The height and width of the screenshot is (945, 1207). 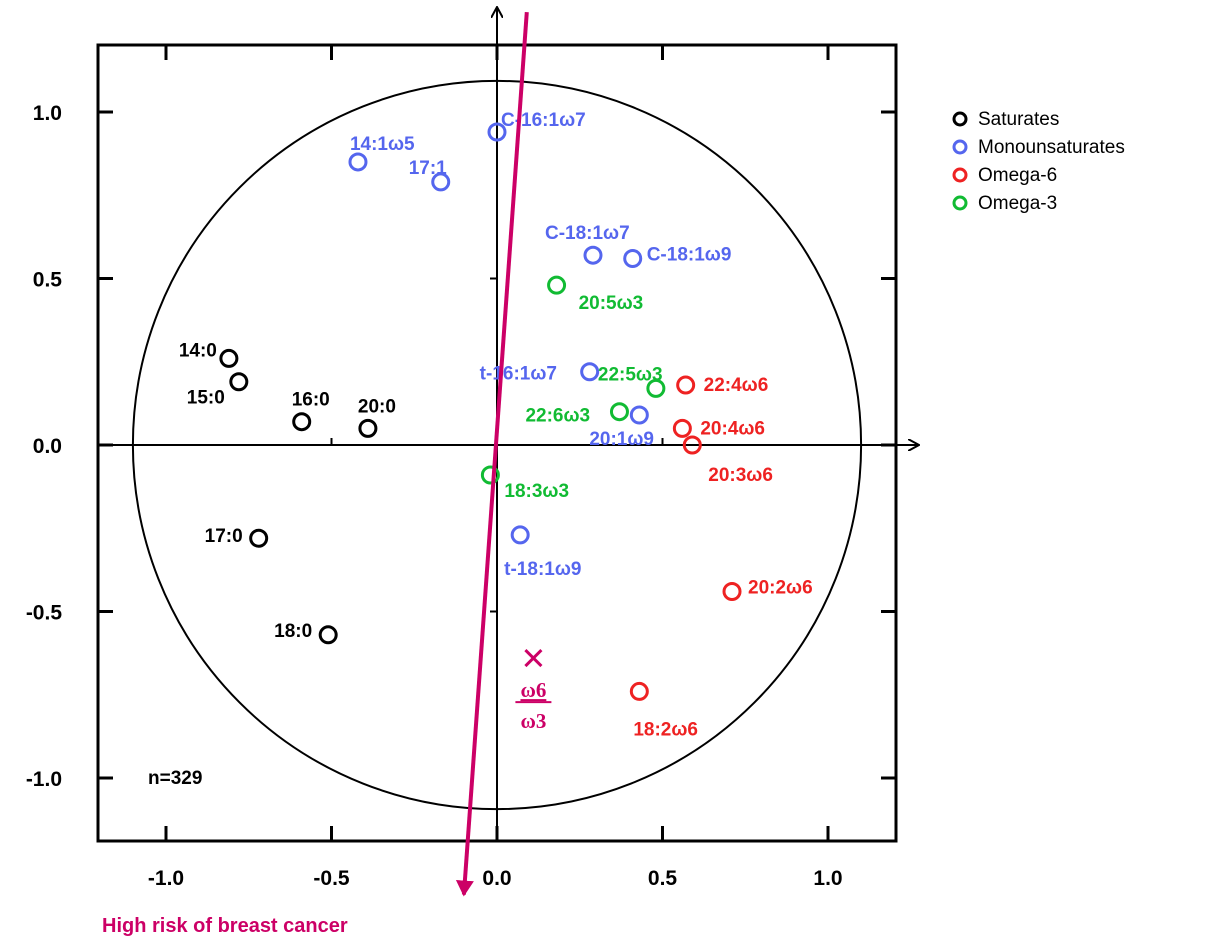 What do you see at coordinates (587, 233) in the screenshot?
I see `point-label: C-18:1ω7` at bounding box center [587, 233].